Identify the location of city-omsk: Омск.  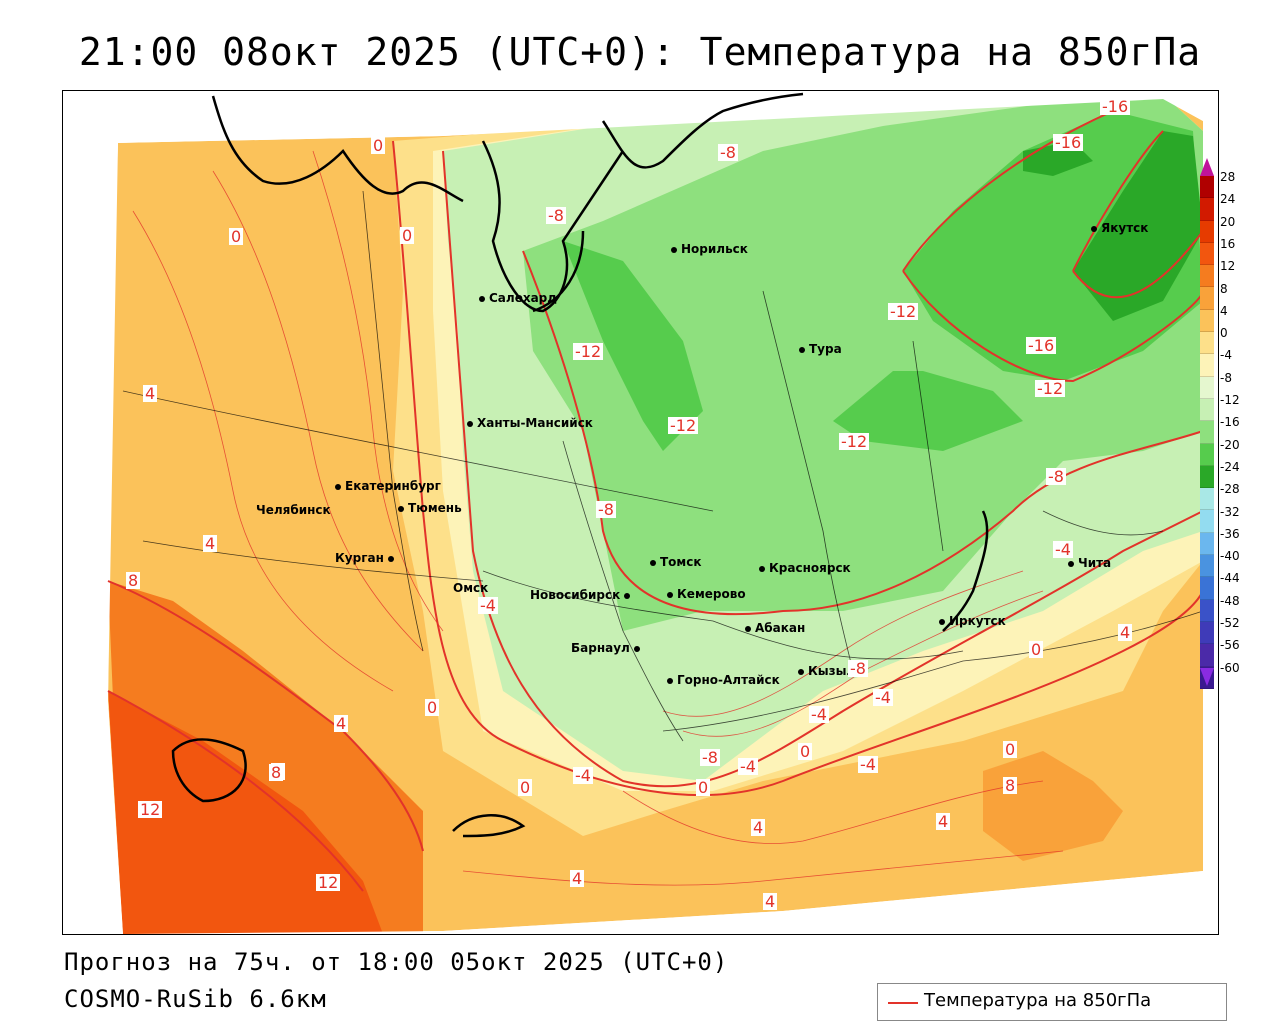
(471, 588).